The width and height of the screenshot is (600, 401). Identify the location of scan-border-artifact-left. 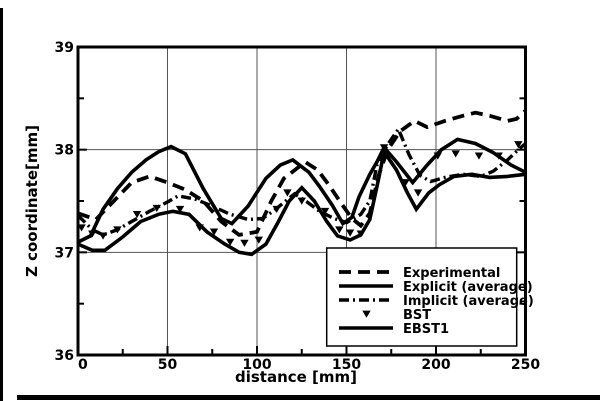
(1, 204).